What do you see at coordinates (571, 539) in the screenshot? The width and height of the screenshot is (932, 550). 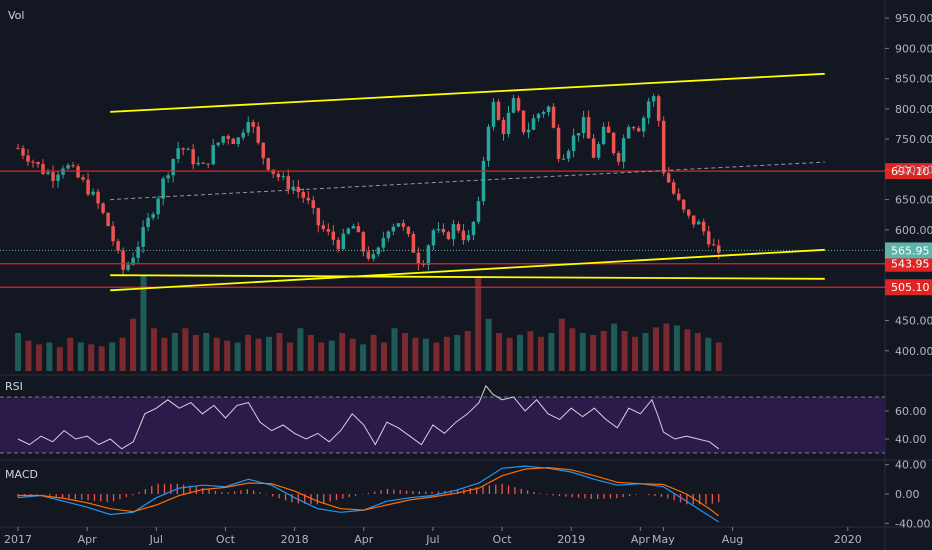 I see `x-tick-label: 2019` at bounding box center [571, 539].